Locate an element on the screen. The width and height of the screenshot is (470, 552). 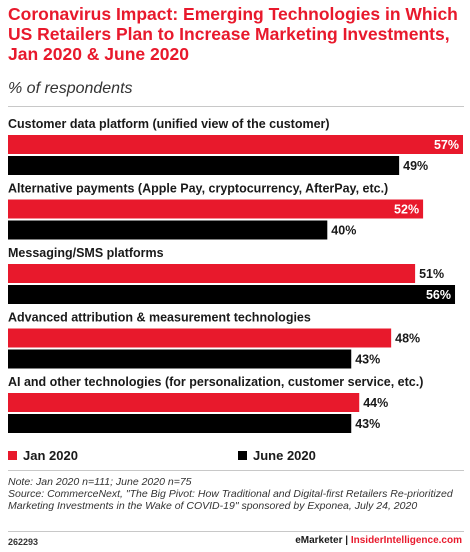
data-label: 44% is located at coordinates (375, 403).